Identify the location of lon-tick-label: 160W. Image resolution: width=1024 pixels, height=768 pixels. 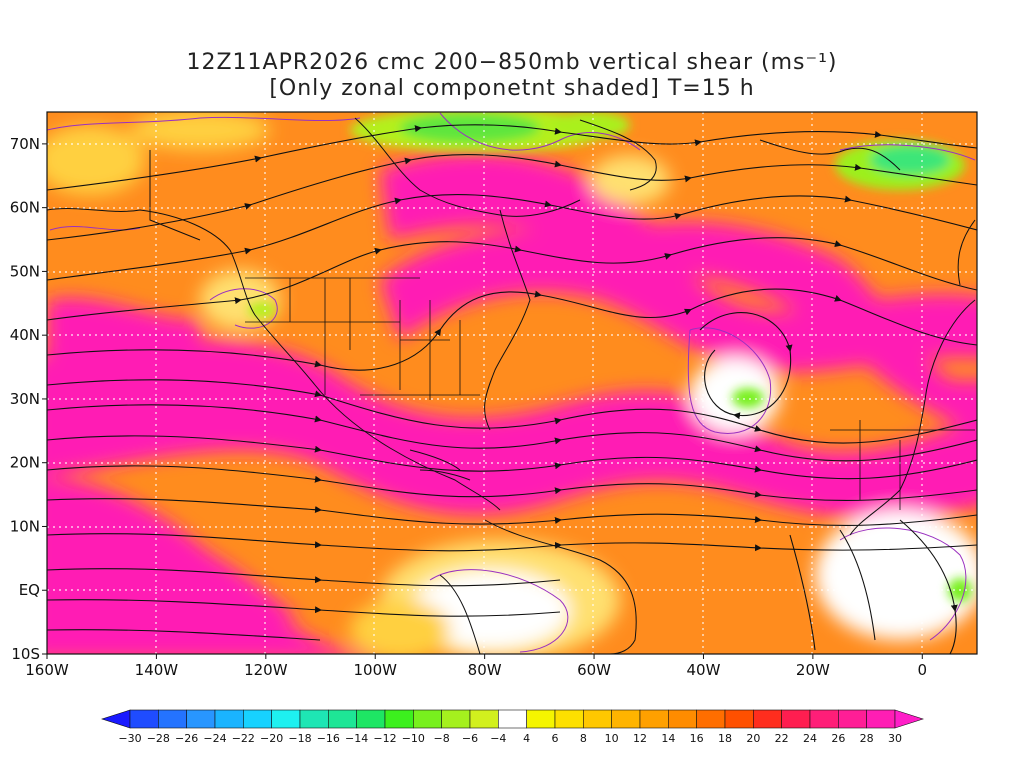
(47, 670).